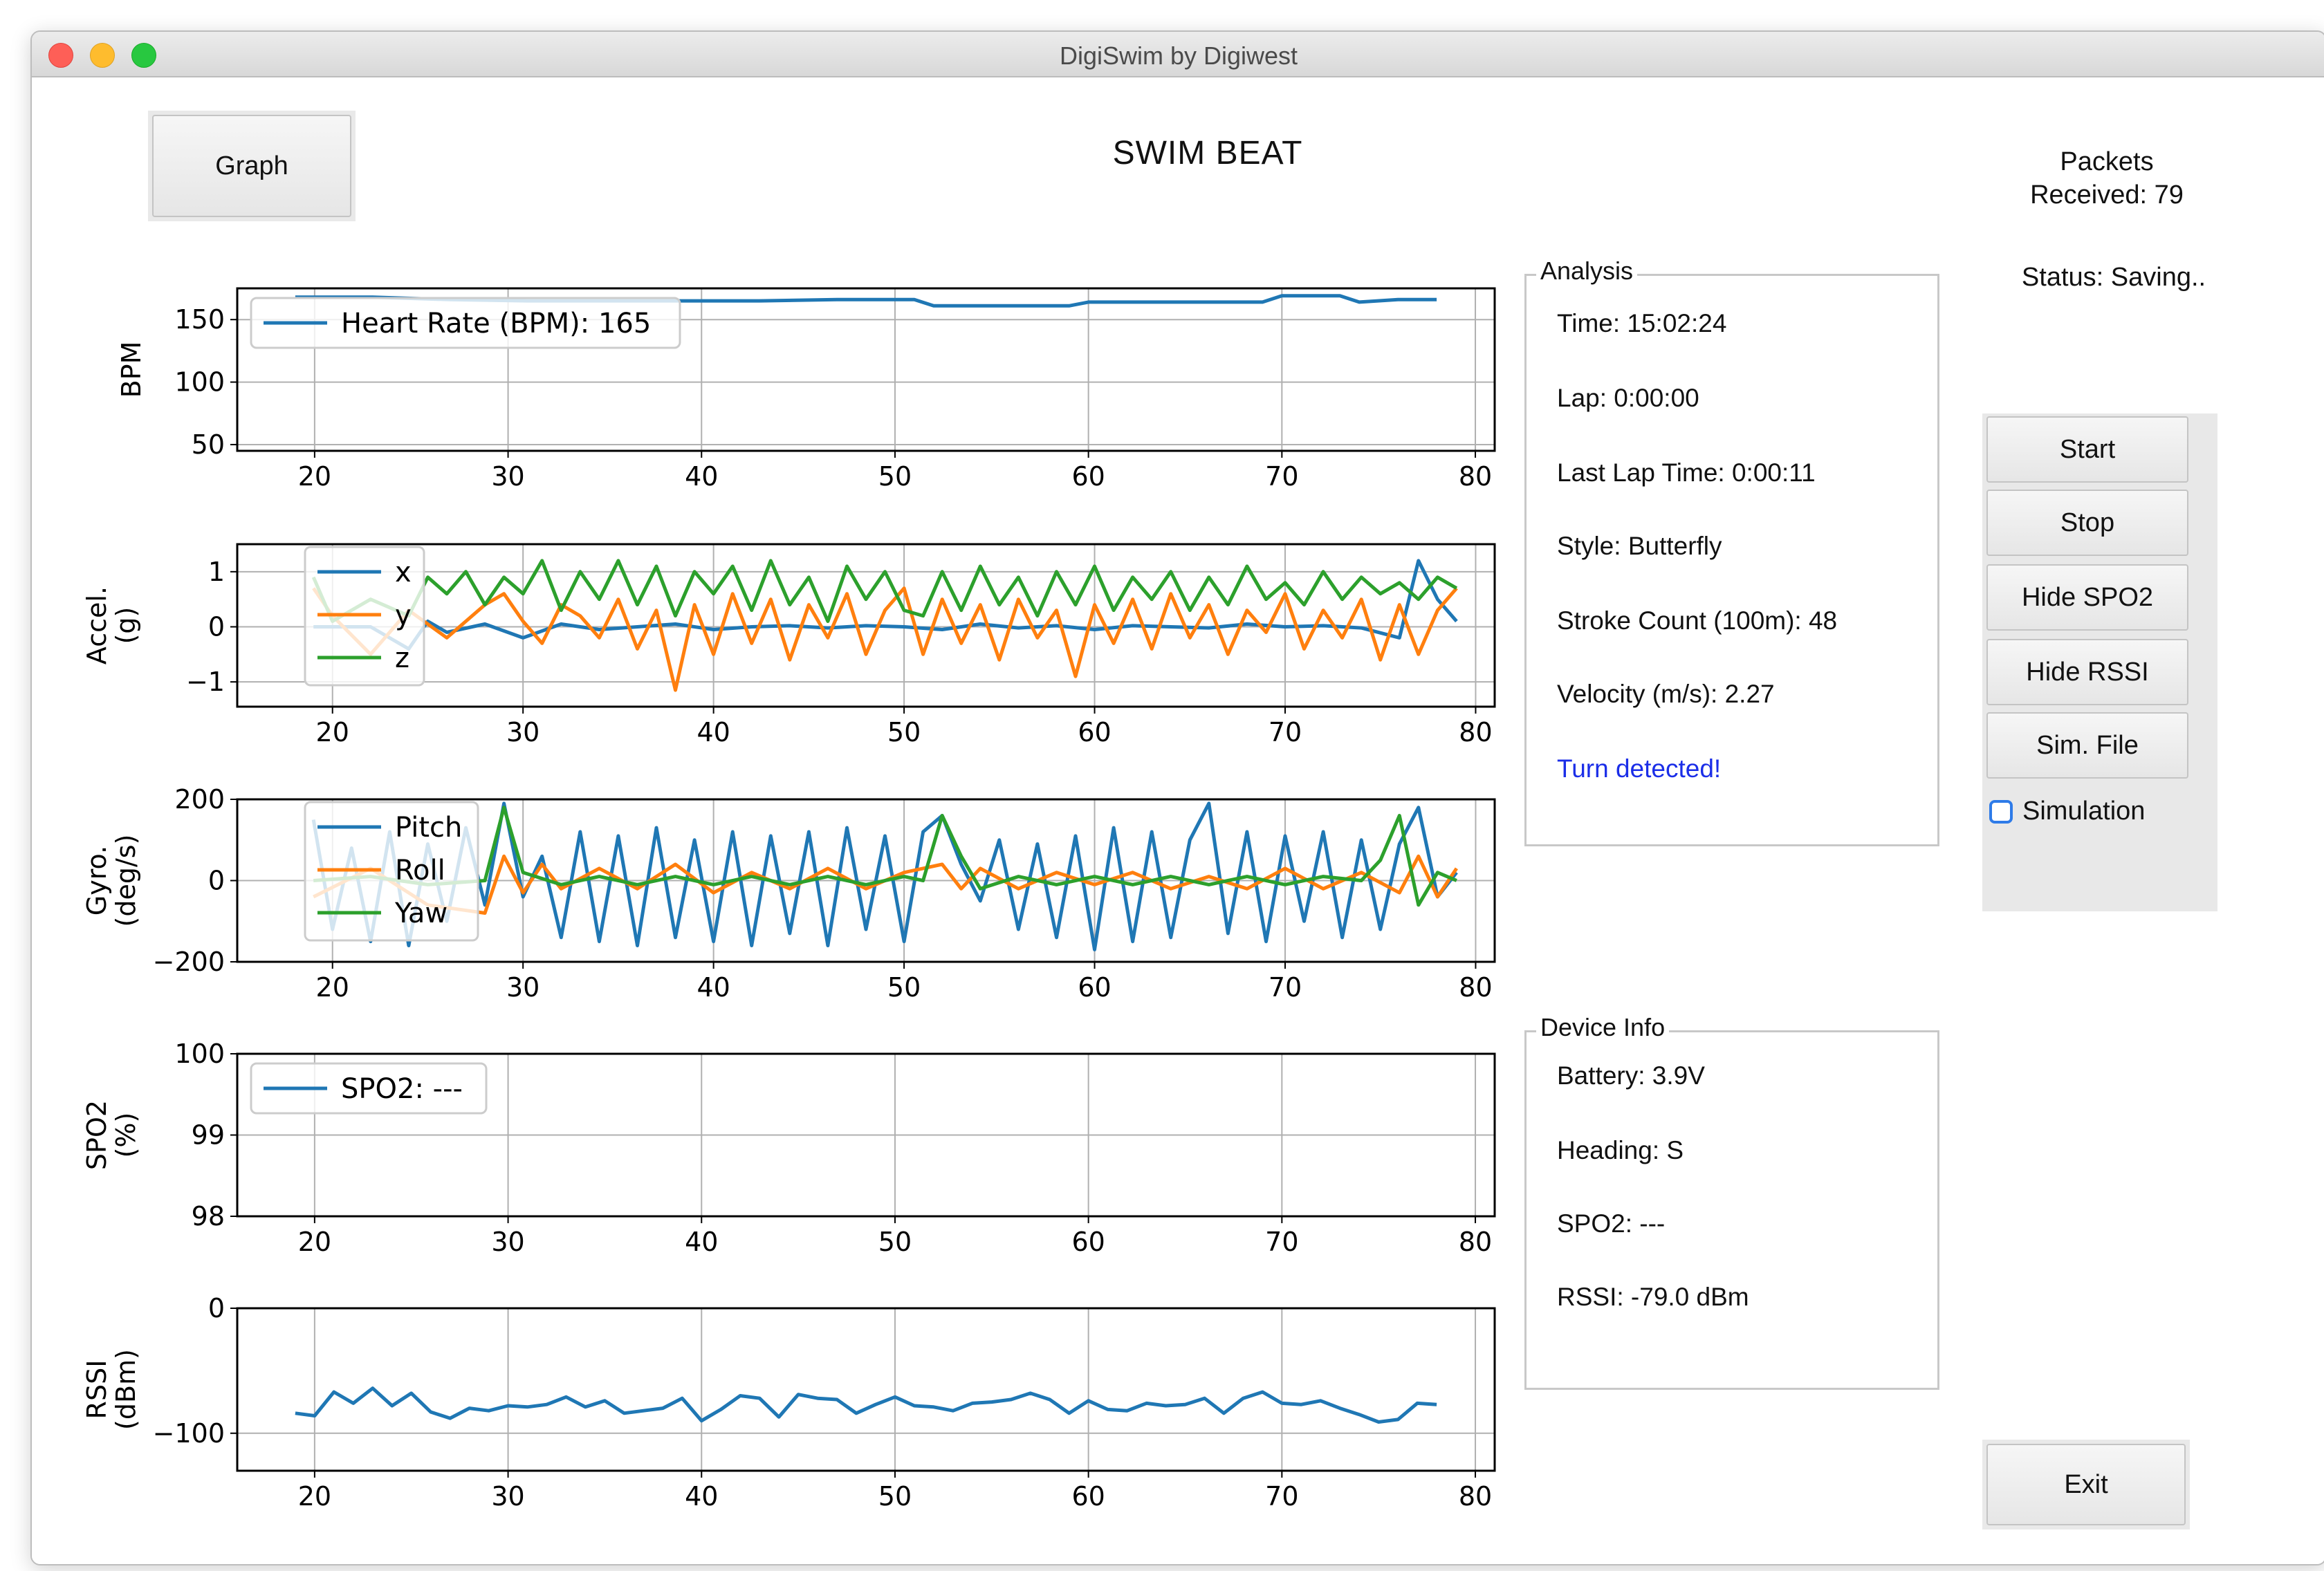 The image size is (2324, 1571). Describe the element at coordinates (1628, 398) in the screenshot. I see `analysis-lap: Lap: 0:00:00` at that location.